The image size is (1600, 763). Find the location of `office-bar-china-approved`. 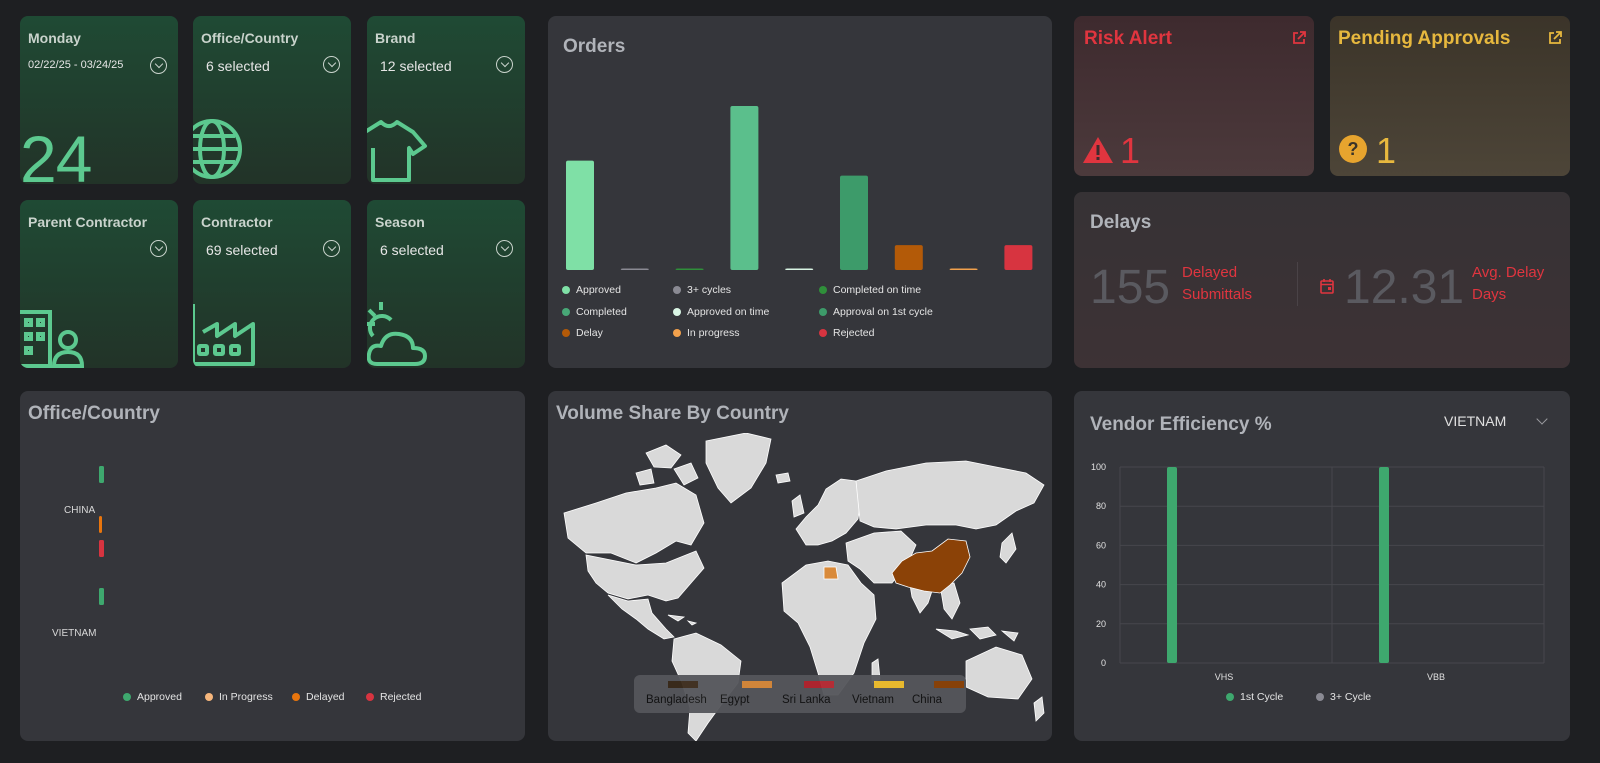

office-bar-china-approved is located at coordinates (101, 474).